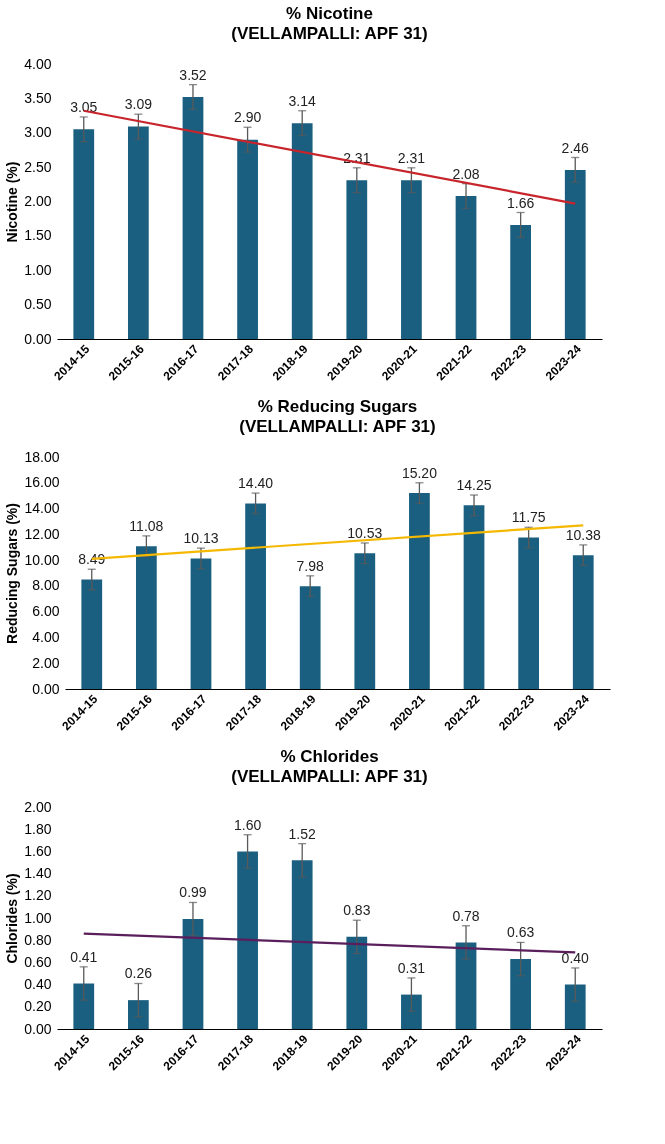 The image size is (665, 1144). I want to click on y-tick-label: 10.00, so click(42, 559).